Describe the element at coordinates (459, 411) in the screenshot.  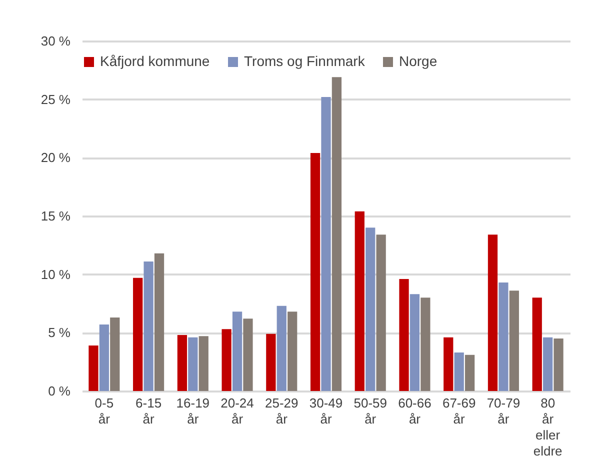
I see `x-tick-label: 67-69 år` at that location.